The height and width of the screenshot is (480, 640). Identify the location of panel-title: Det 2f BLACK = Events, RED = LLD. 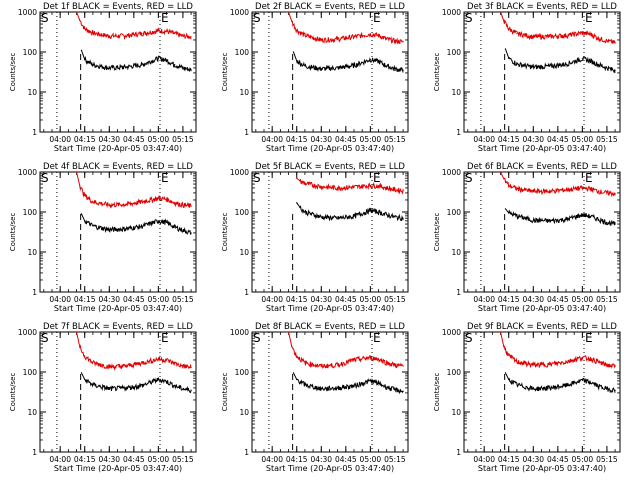
(330, 7).